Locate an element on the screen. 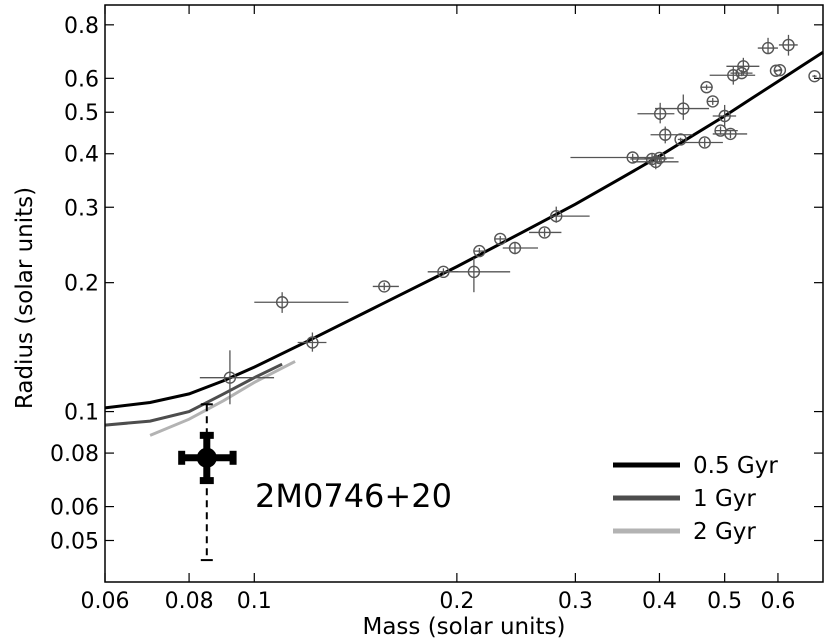  y-tick-label: 0.5 is located at coordinates (81, 113).